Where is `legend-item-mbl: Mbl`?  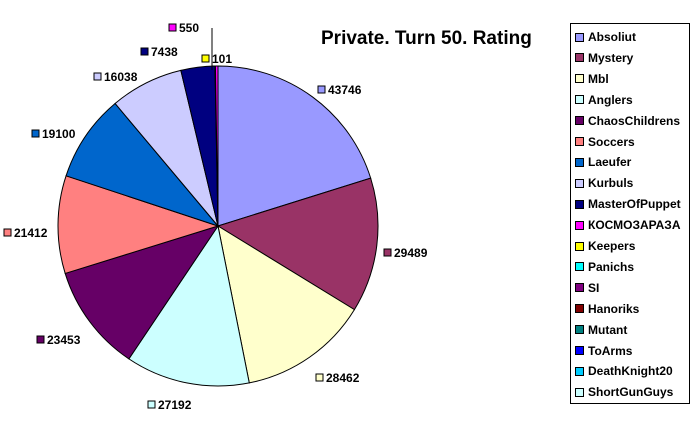 legend-item-mbl: Mbl is located at coordinates (592, 79).